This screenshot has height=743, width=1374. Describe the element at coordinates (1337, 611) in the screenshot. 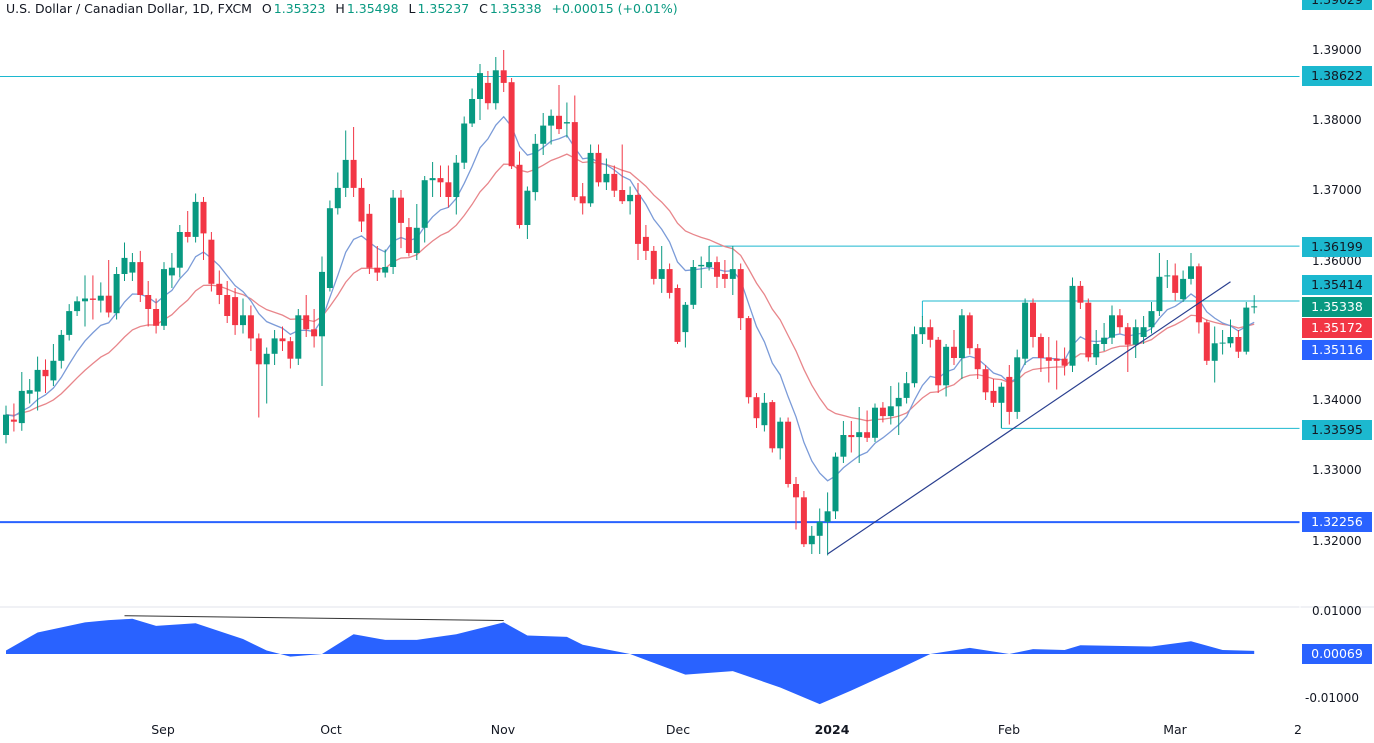

I see `oscillator-tick-top: 0.01000` at that location.